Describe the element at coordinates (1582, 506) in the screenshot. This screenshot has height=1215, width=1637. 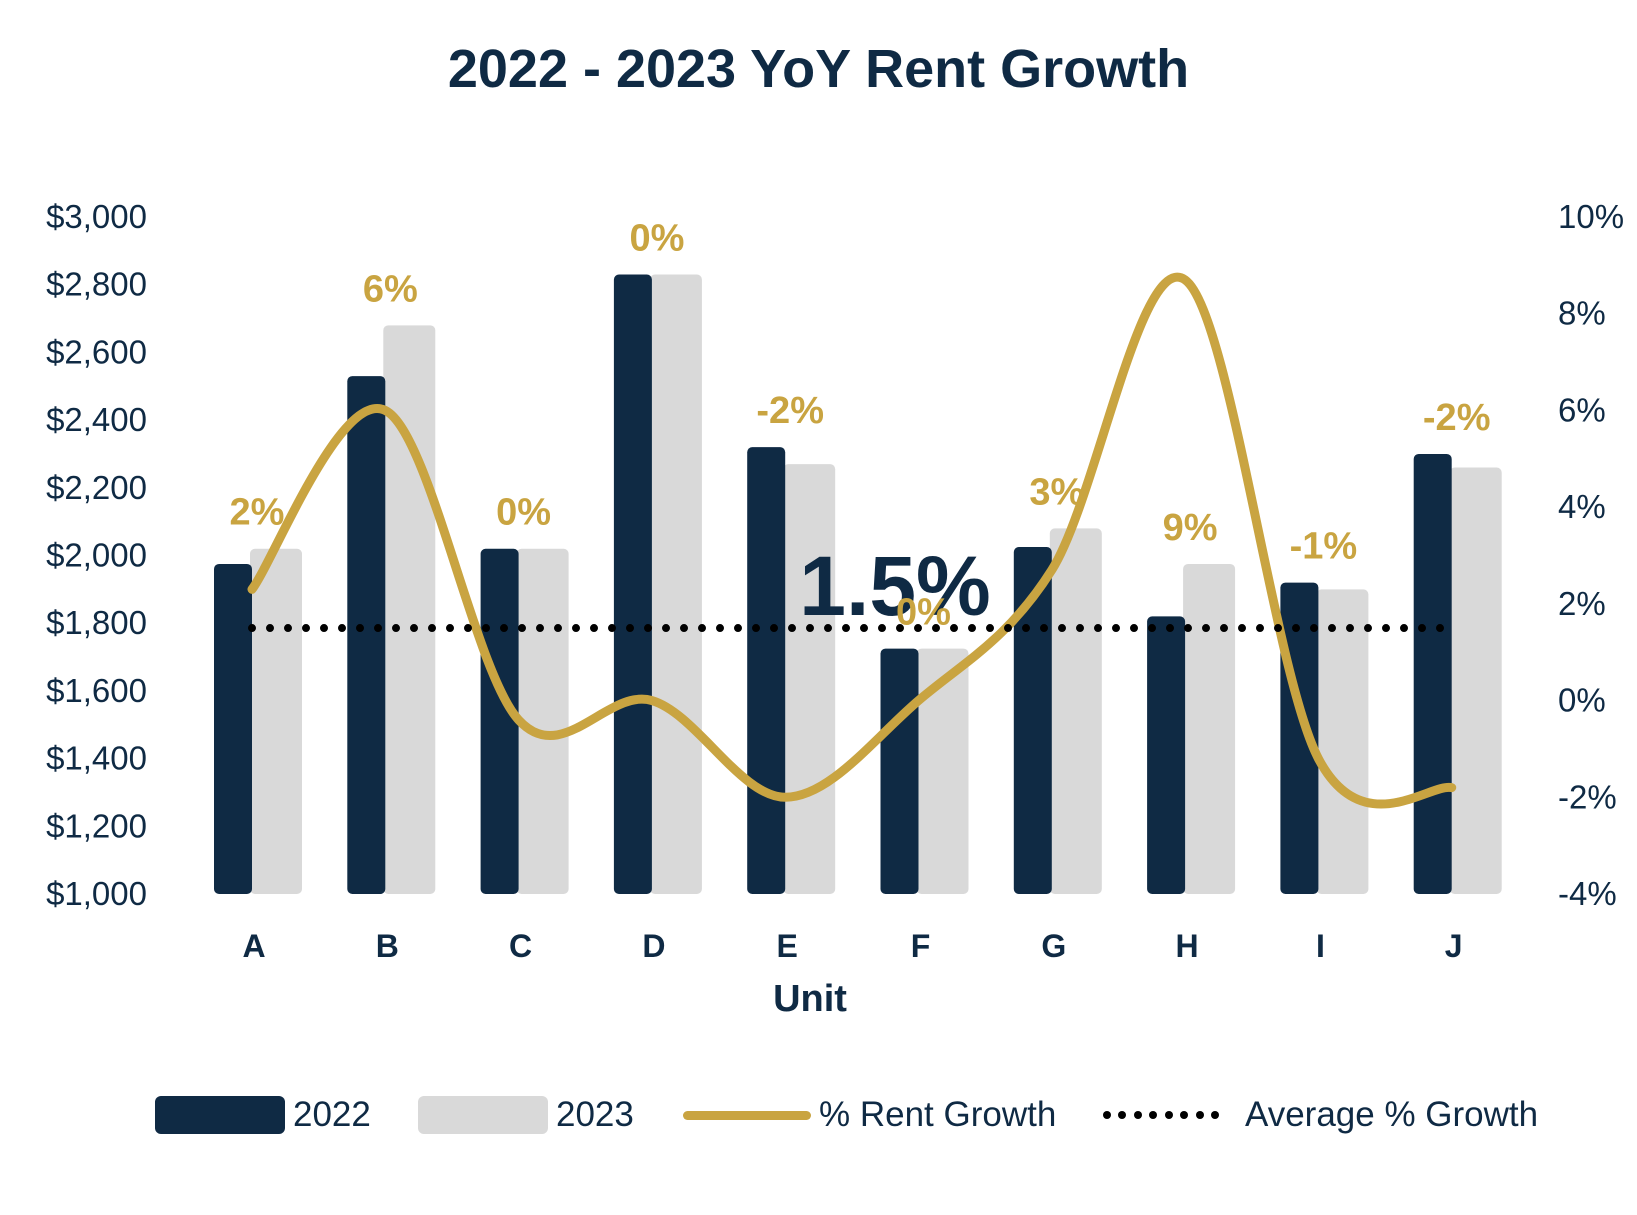
I see `right-axis-tick-label: 4%` at that location.